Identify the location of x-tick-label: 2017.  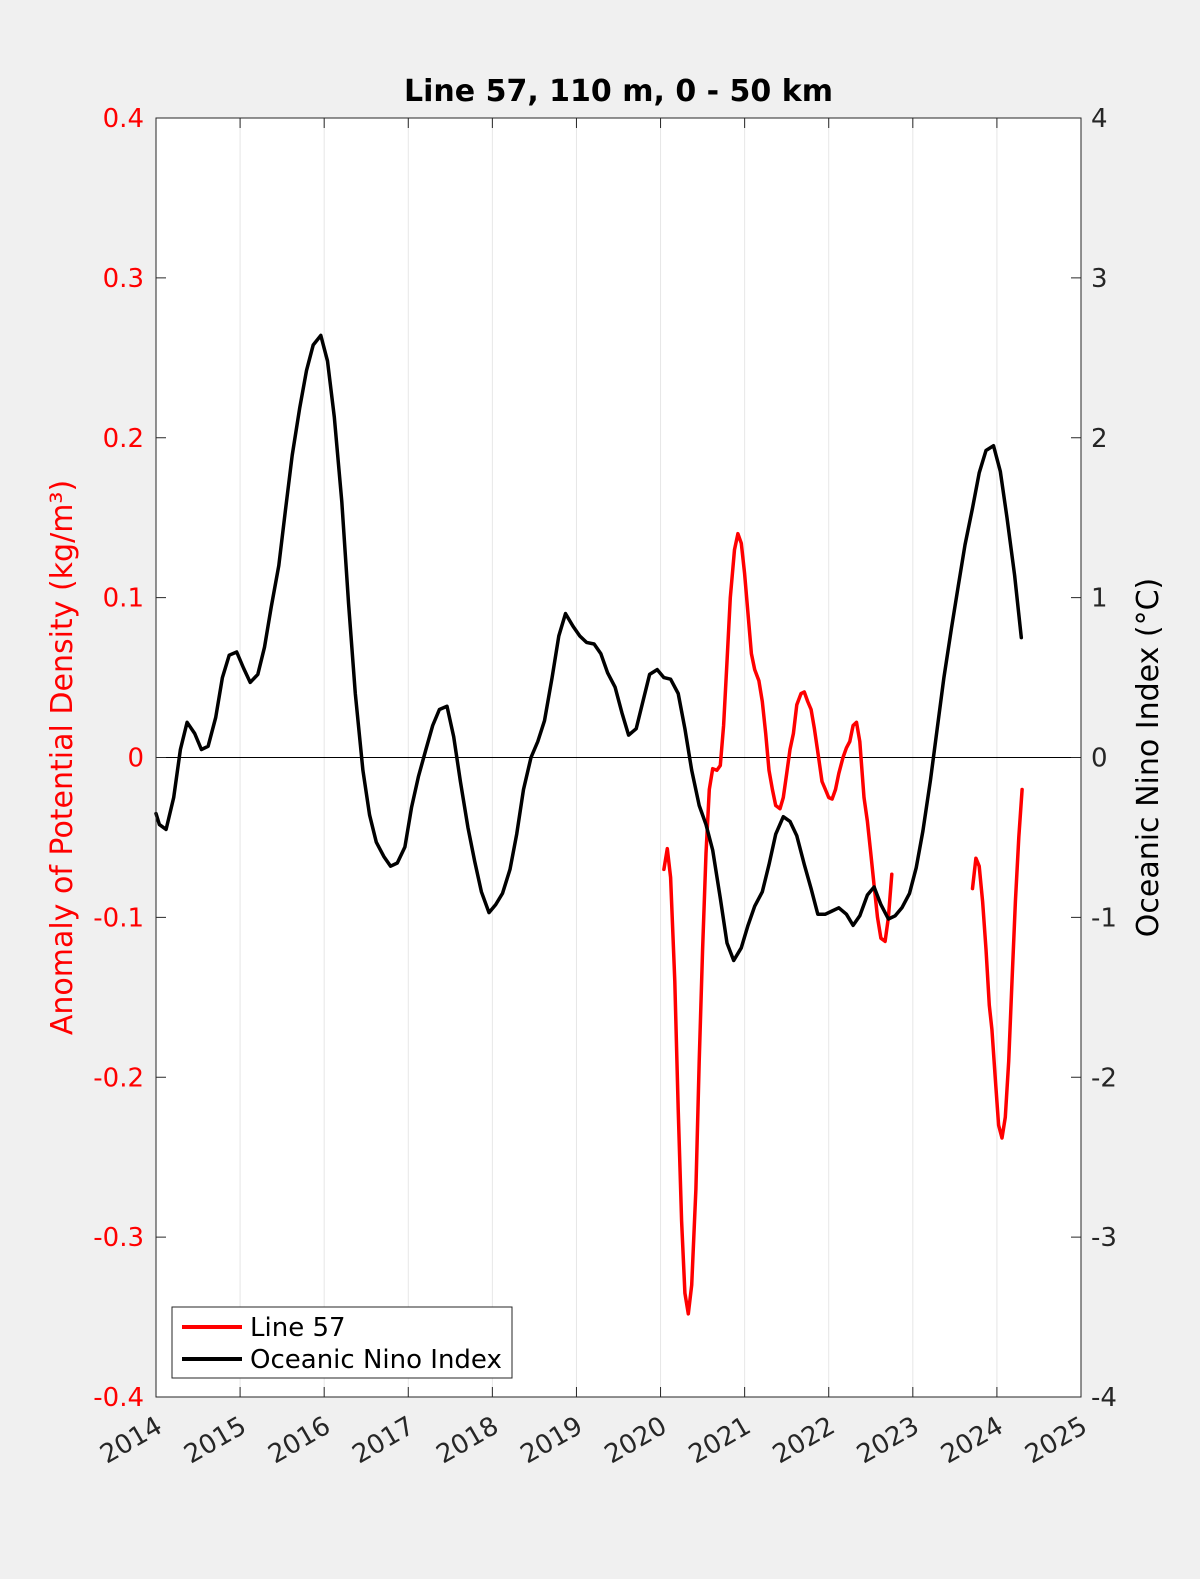
(383, 1440).